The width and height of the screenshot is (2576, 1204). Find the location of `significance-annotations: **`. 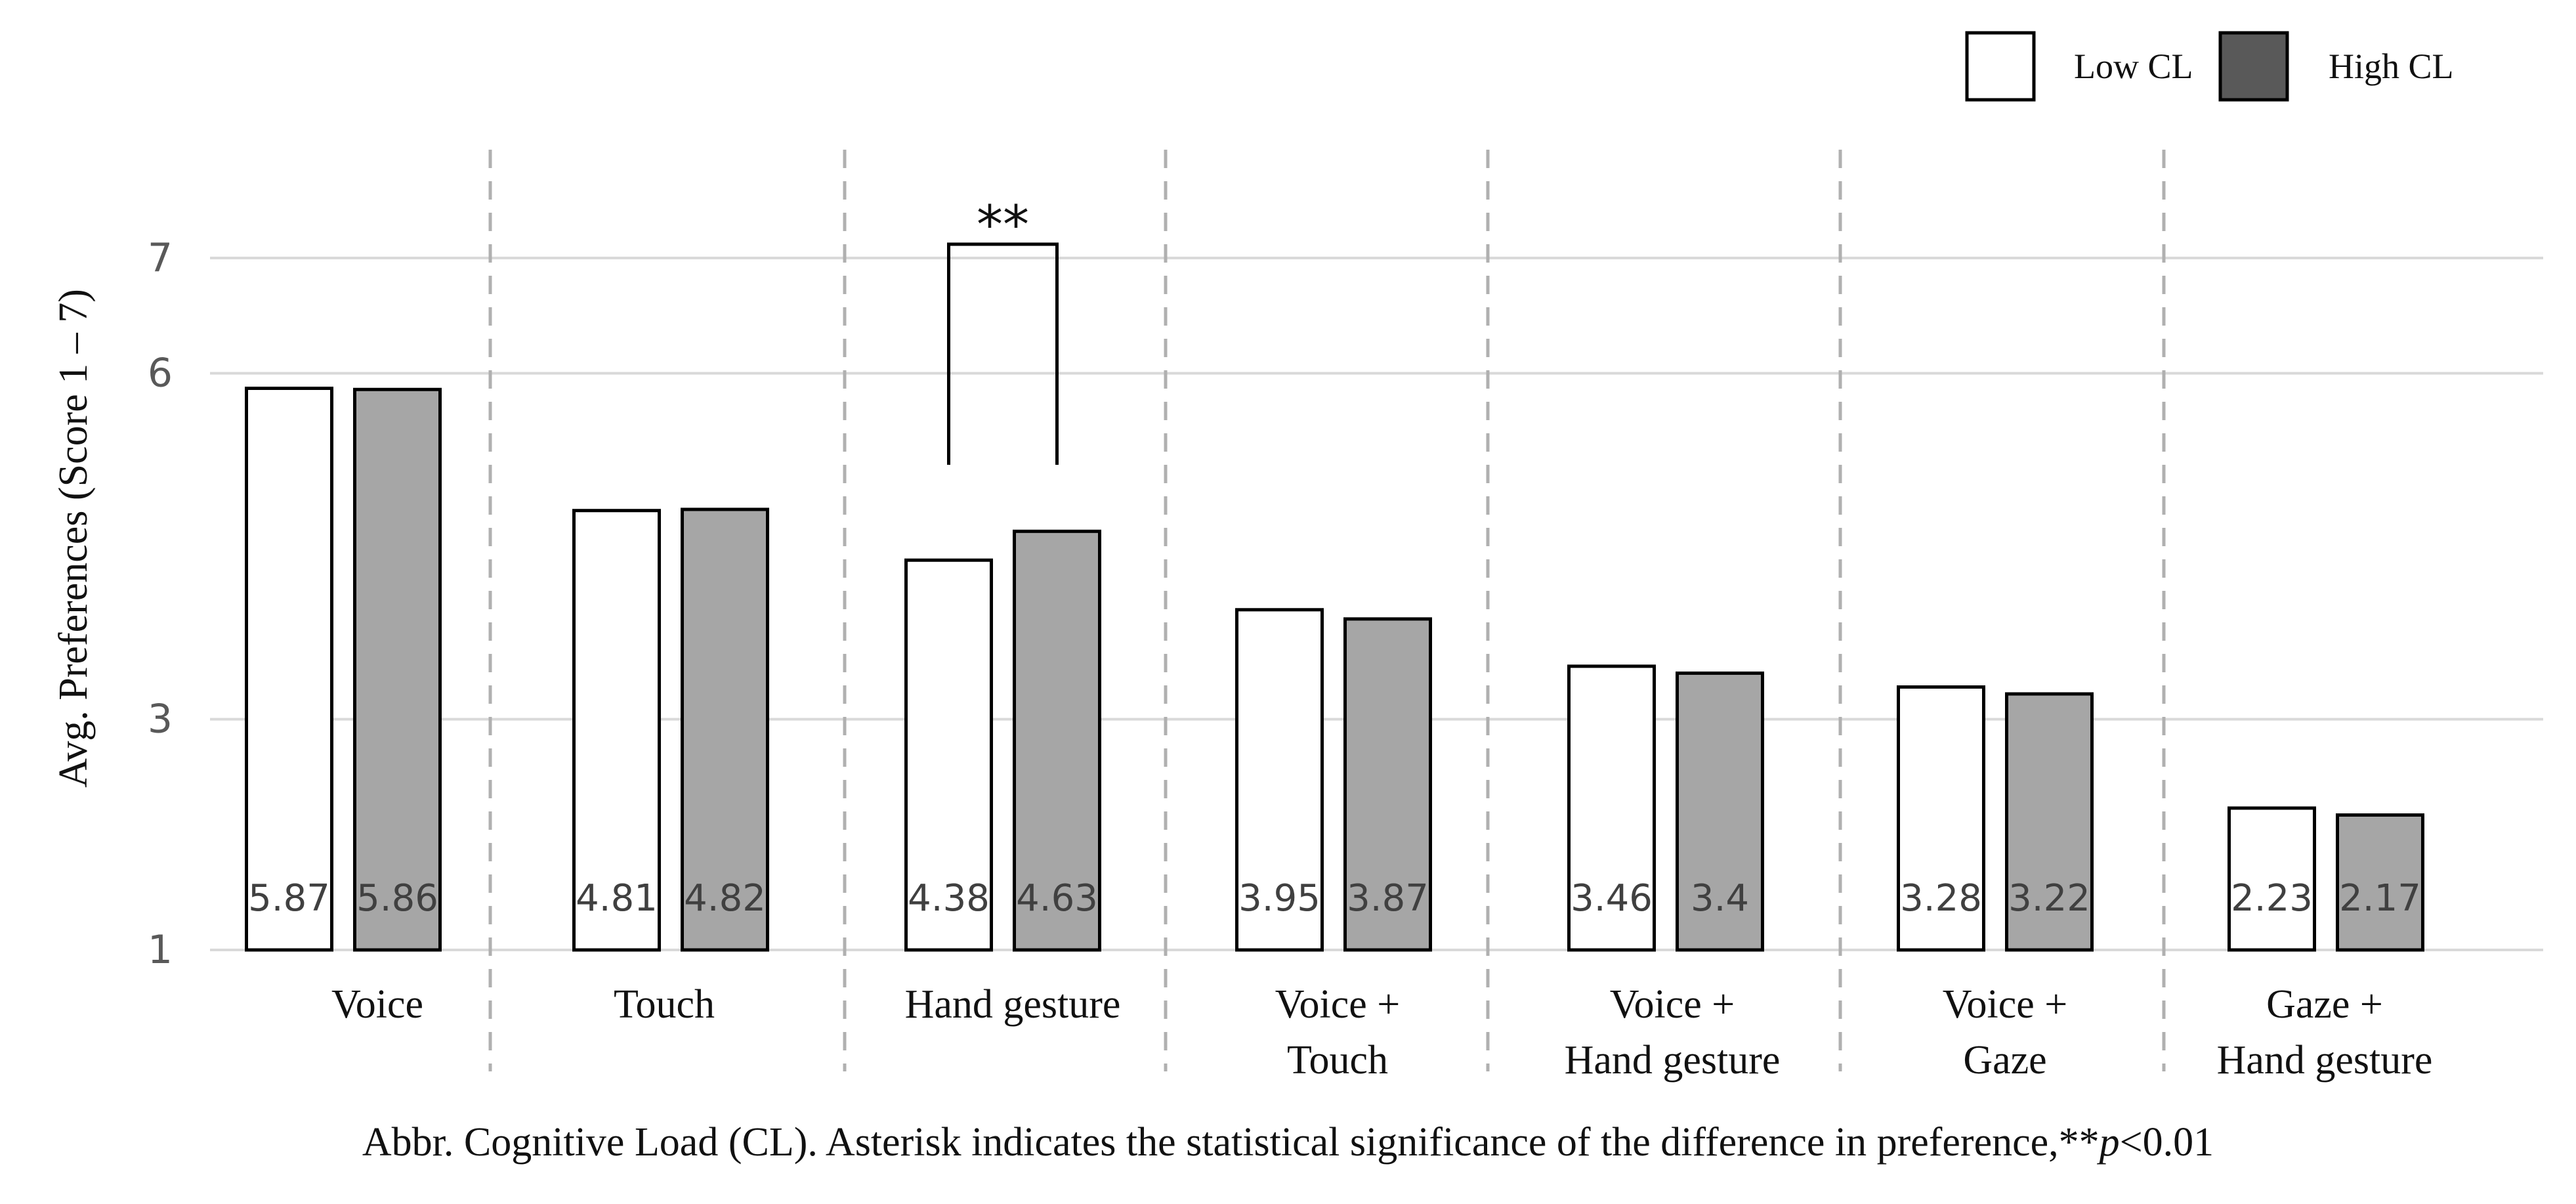

significance-annotations: ** is located at coordinates (1003, 329).